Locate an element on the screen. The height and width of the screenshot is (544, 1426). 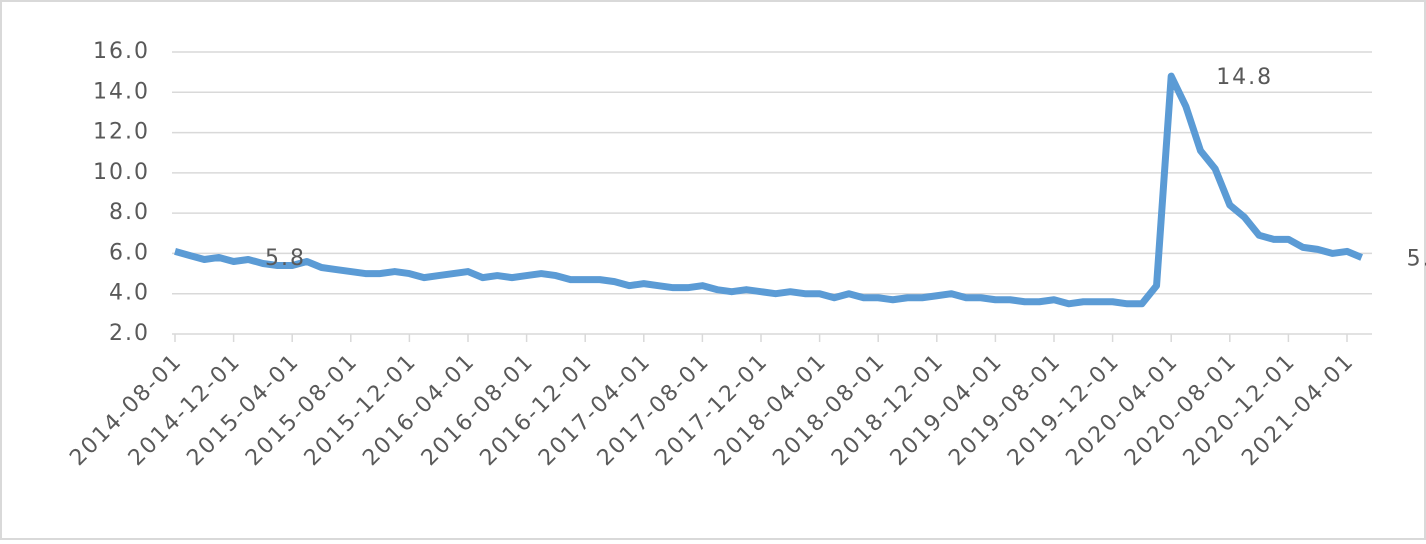
data-label: 14.8 is located at coordinates (1244, 77).